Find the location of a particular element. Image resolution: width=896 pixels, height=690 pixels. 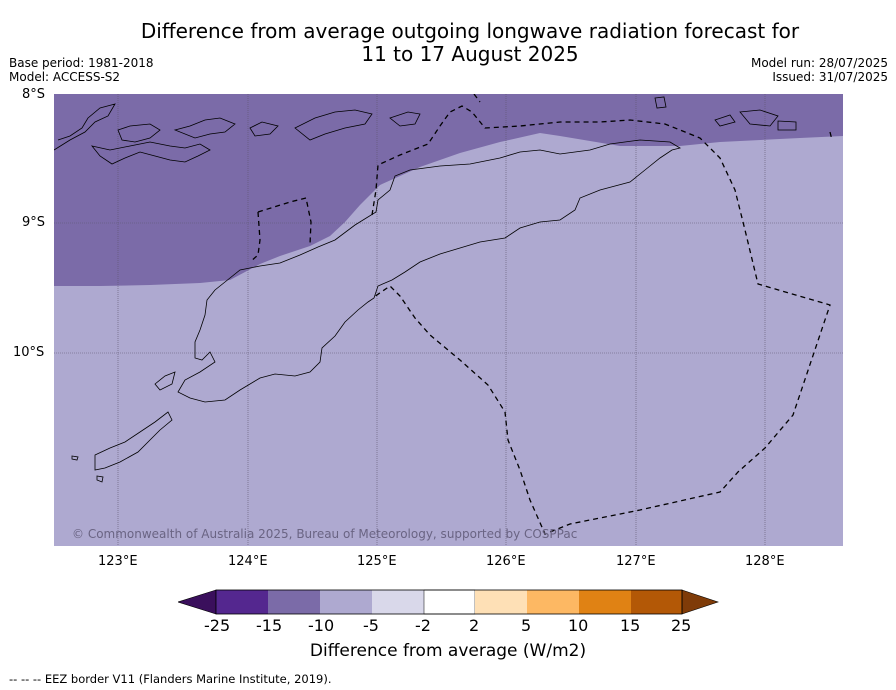

colorbar-outline is located at coordinates (449, 602).